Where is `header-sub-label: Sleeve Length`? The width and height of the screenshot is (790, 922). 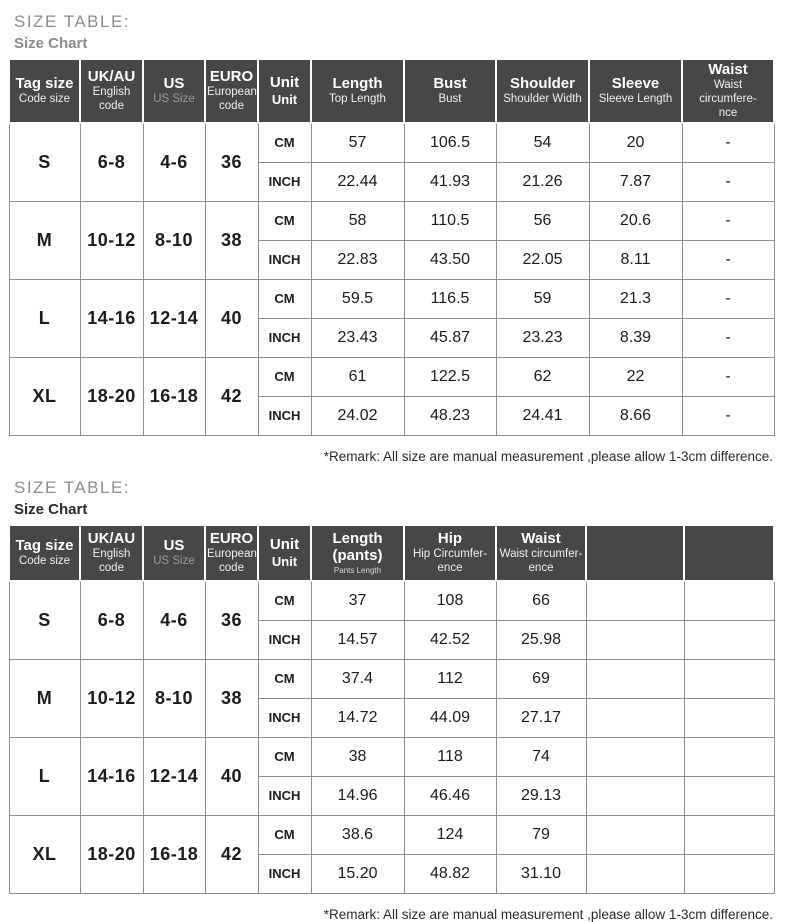
header-sub-label: Sleeve Length is located at coordinates (635, 99).